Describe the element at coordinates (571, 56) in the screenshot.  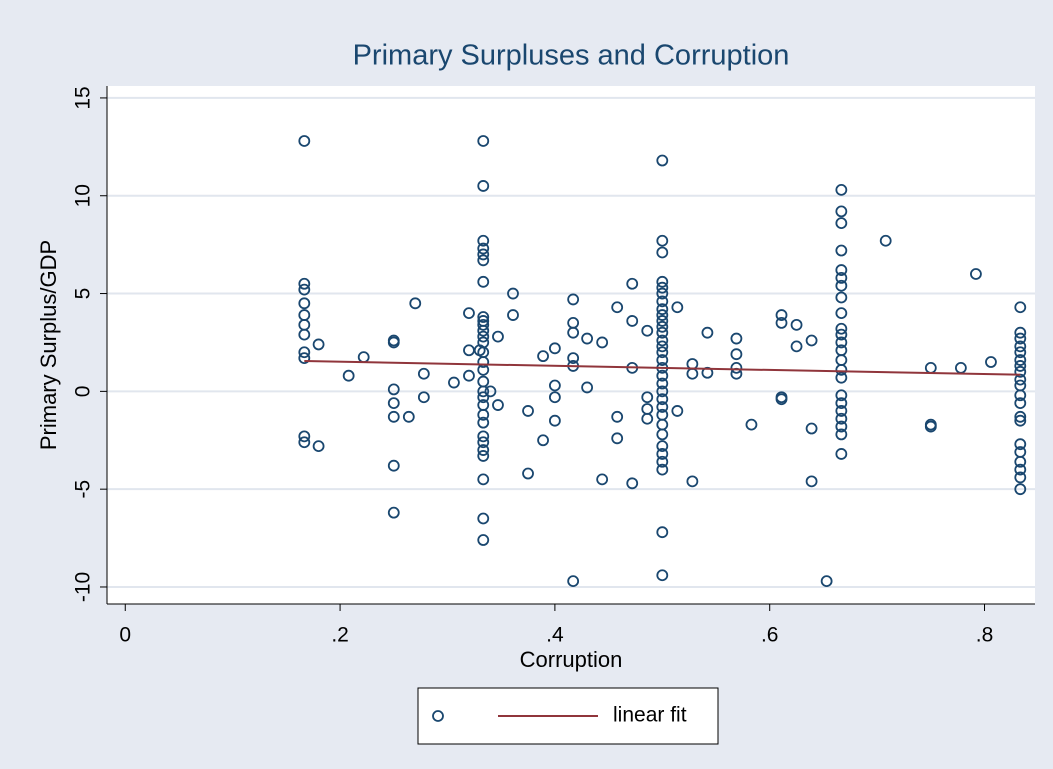
I see `chart-title: Primary Surpluses and Corruption` at that location.